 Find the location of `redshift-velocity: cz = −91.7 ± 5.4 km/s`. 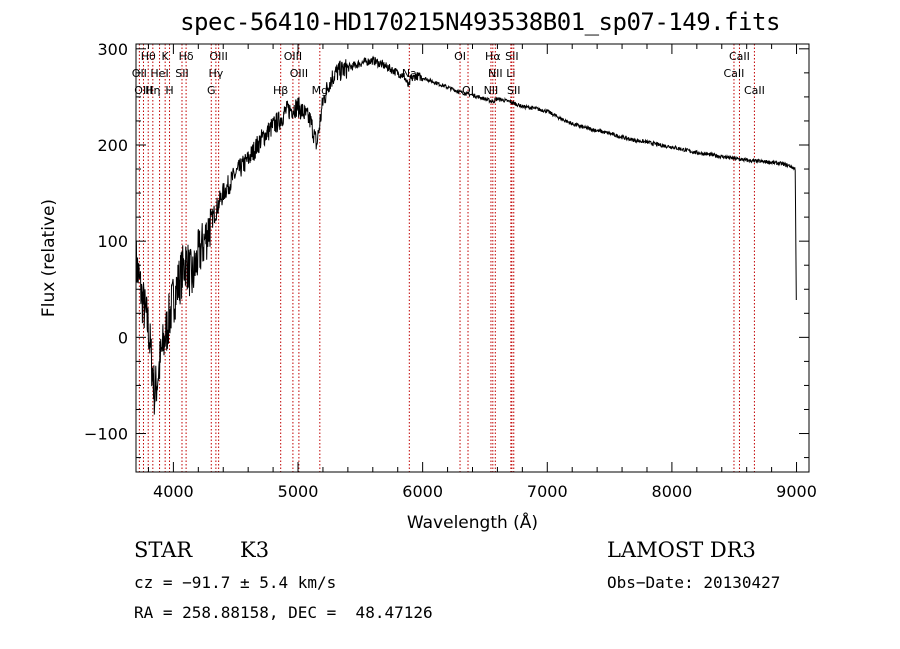

redshift-velocity: cz = −91.7 ± 5.4 km/s is located at coordinates (235, 582).